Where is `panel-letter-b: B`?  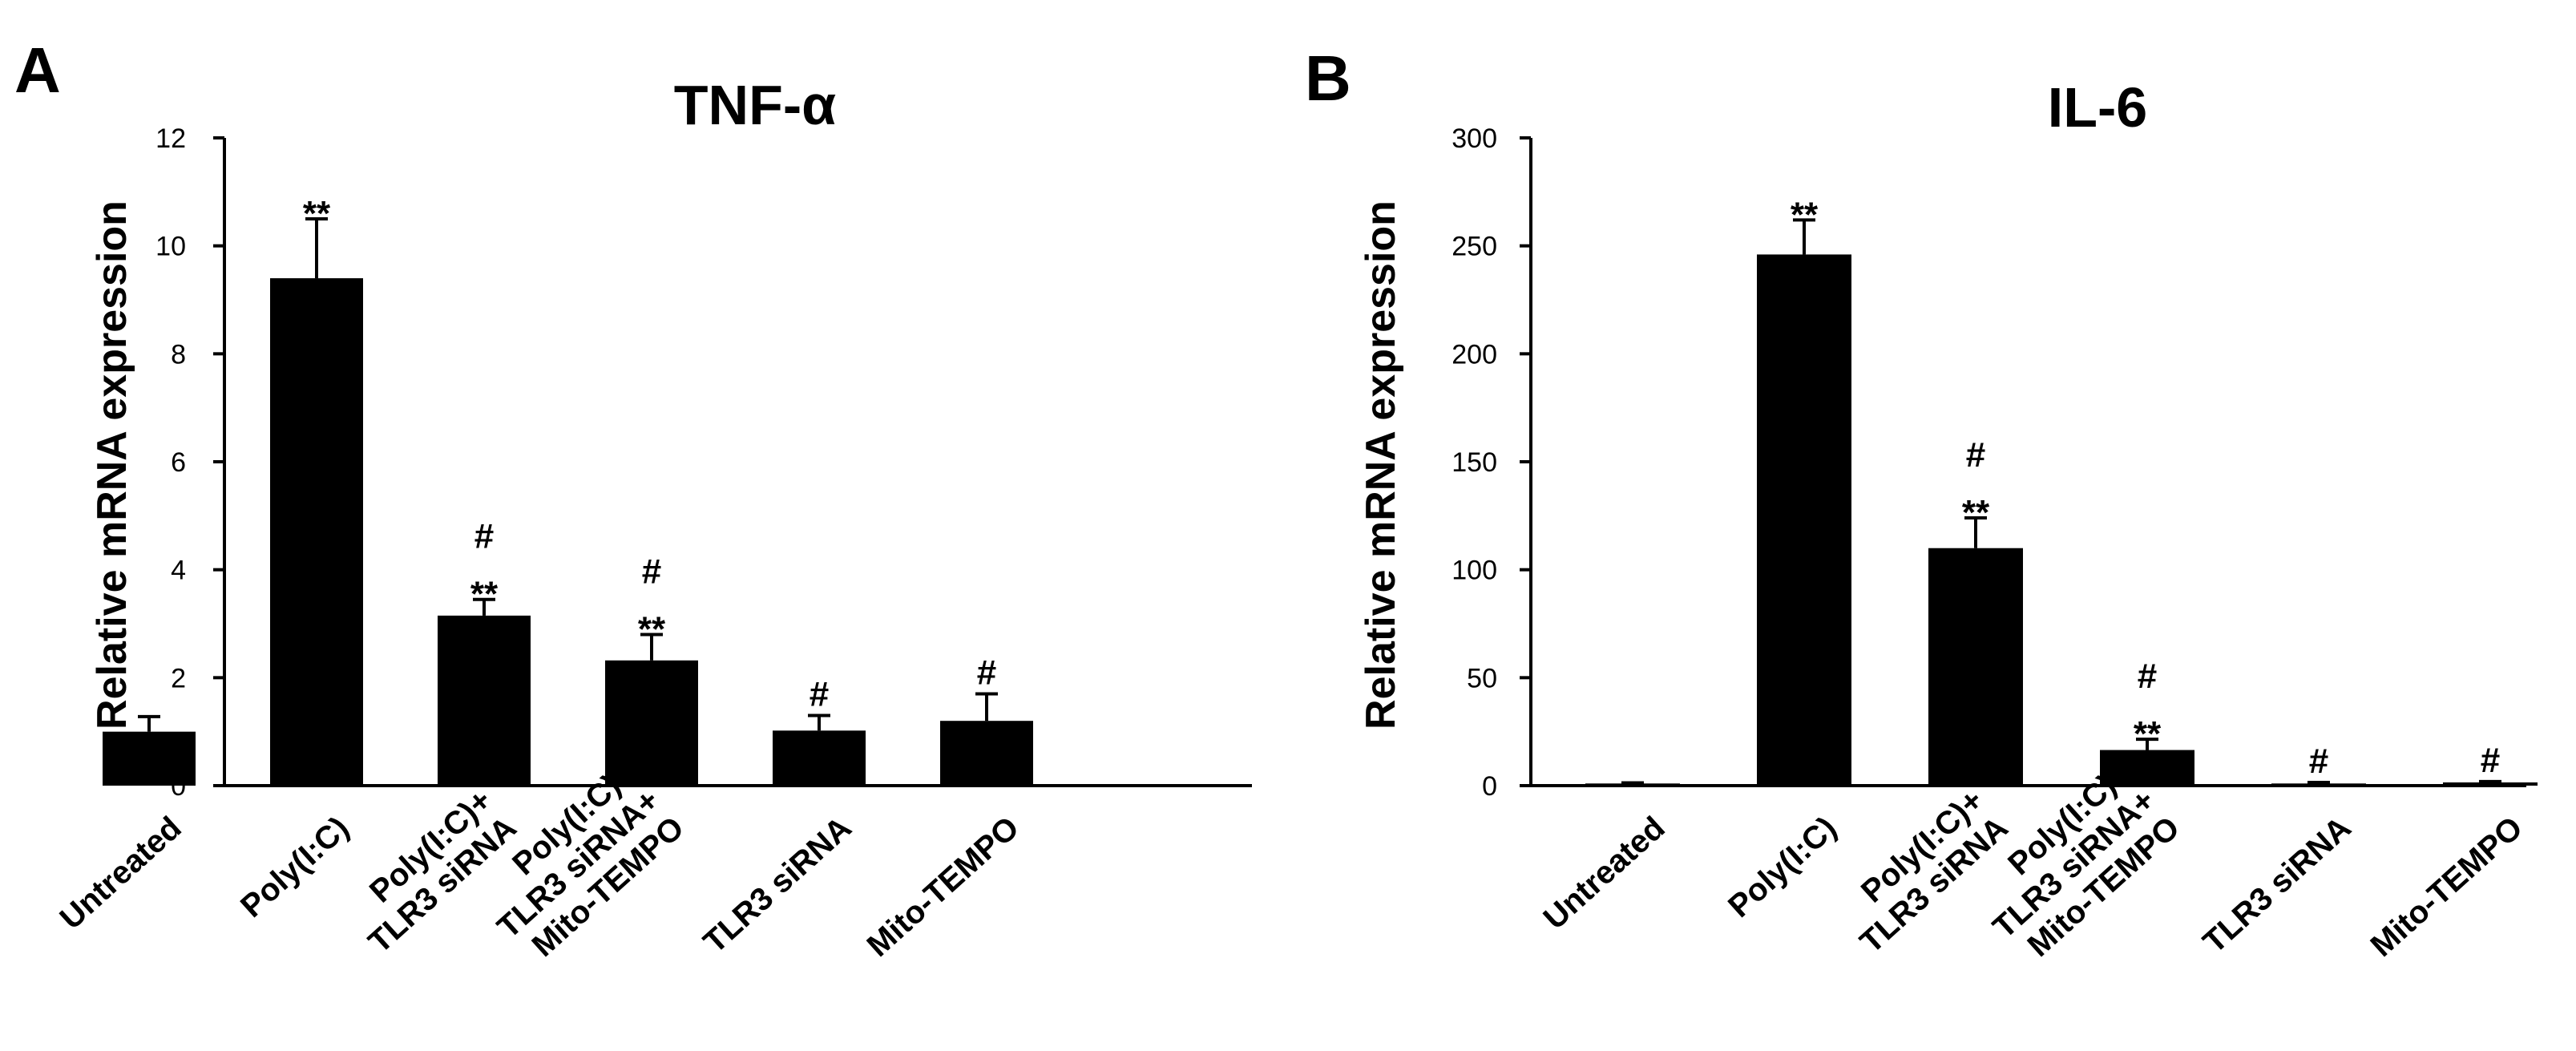
panel-letter-b: B is located at coordinates (1328, 78).